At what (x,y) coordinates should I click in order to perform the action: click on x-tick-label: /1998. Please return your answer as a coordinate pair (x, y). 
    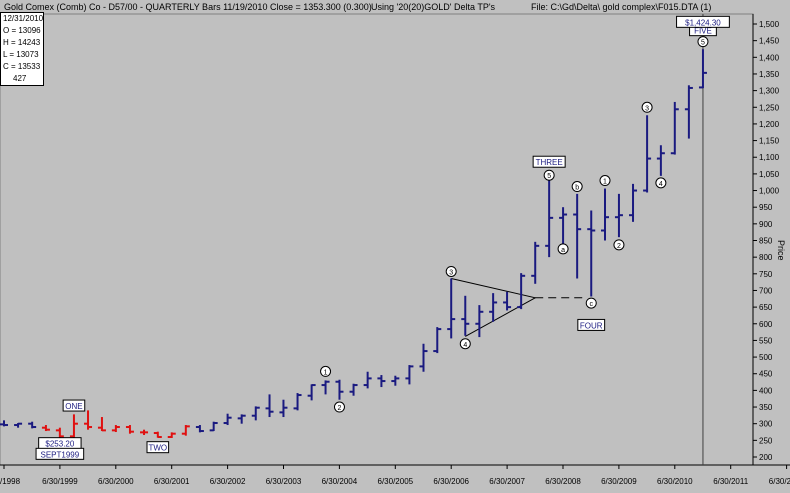
    Looking at the image, I should click on (10, 481).